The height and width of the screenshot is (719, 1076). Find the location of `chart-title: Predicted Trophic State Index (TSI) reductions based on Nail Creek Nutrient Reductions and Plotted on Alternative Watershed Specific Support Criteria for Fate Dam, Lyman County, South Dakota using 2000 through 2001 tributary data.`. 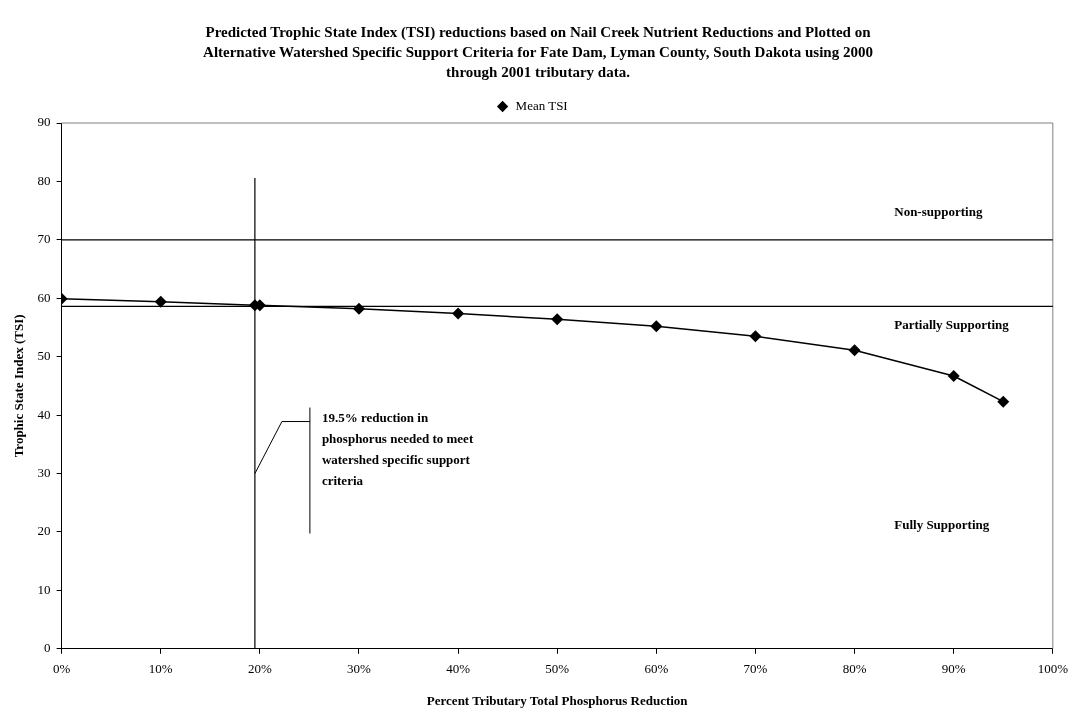

chart-title: Predicted Trophic State Index (TSI) reductions based on Nail Creek Nutrient Reductions and Plotted on Alternative Watershed Specific Support Criteria for Fate Dam, Lyman County, South Dakota using 2000 through 2001 tributary data. is located at coordinates (538, 52).